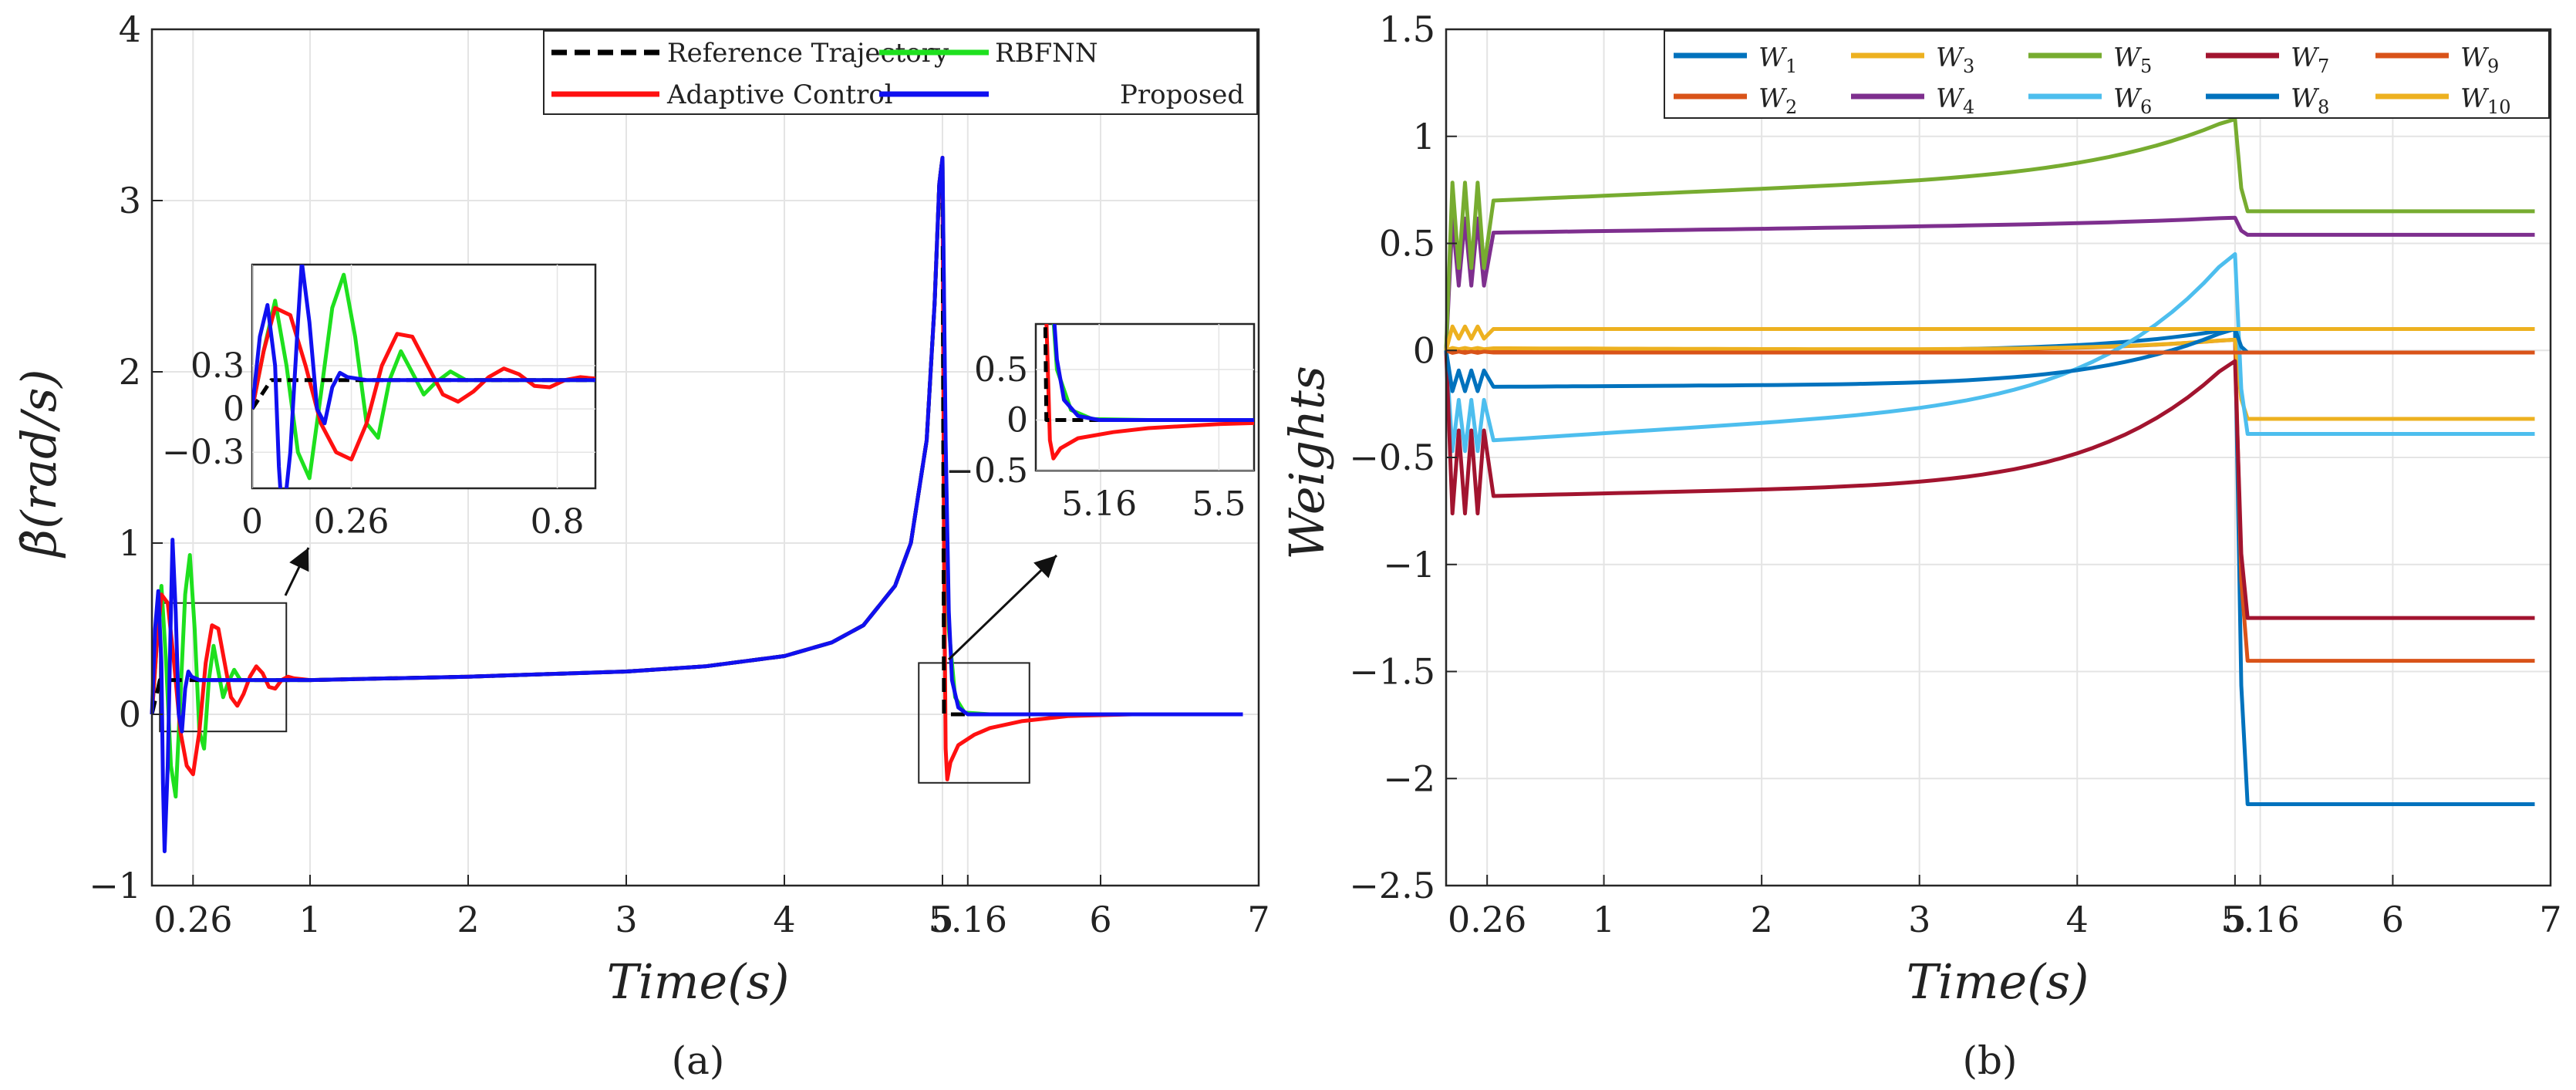  Describe the element at coordinates (39, 463) in the screenshot. I see `ylabel-a: β̇(rad/s)` at that location.